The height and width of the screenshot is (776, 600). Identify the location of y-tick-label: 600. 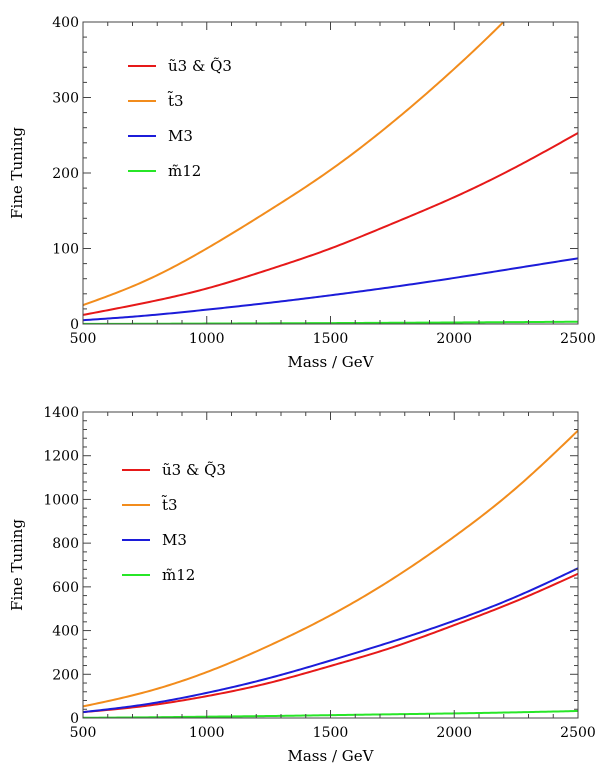
(65, 588).